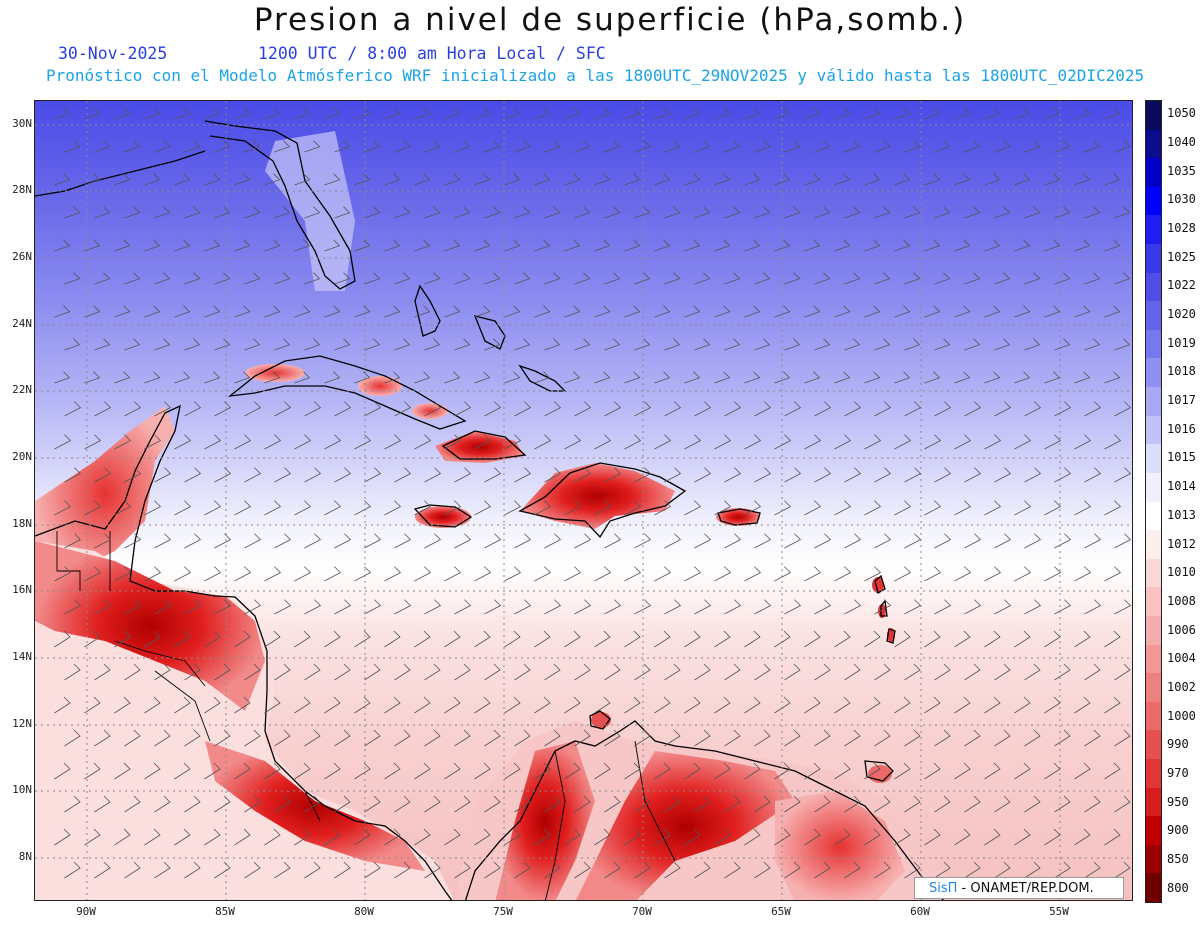 The width and height of the screenshot is (1200, 927). Describe the element at coordinates (1181, 400) in the screenshot. I see `colorbar-level-label: 1017` at that location.